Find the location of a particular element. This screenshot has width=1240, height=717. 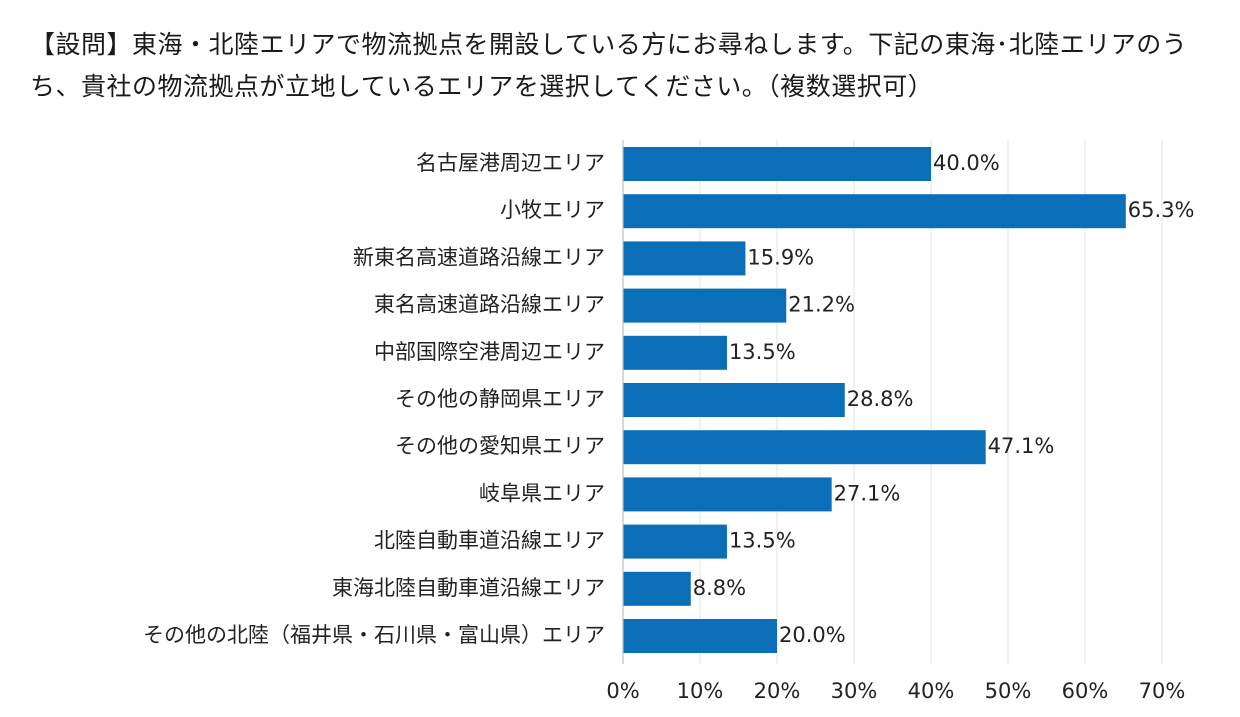

data-label: 40.0% is located at coordinates (966, 163).